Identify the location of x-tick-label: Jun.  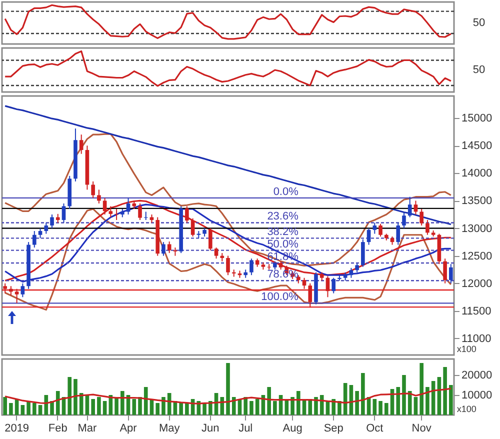
(211, 428).